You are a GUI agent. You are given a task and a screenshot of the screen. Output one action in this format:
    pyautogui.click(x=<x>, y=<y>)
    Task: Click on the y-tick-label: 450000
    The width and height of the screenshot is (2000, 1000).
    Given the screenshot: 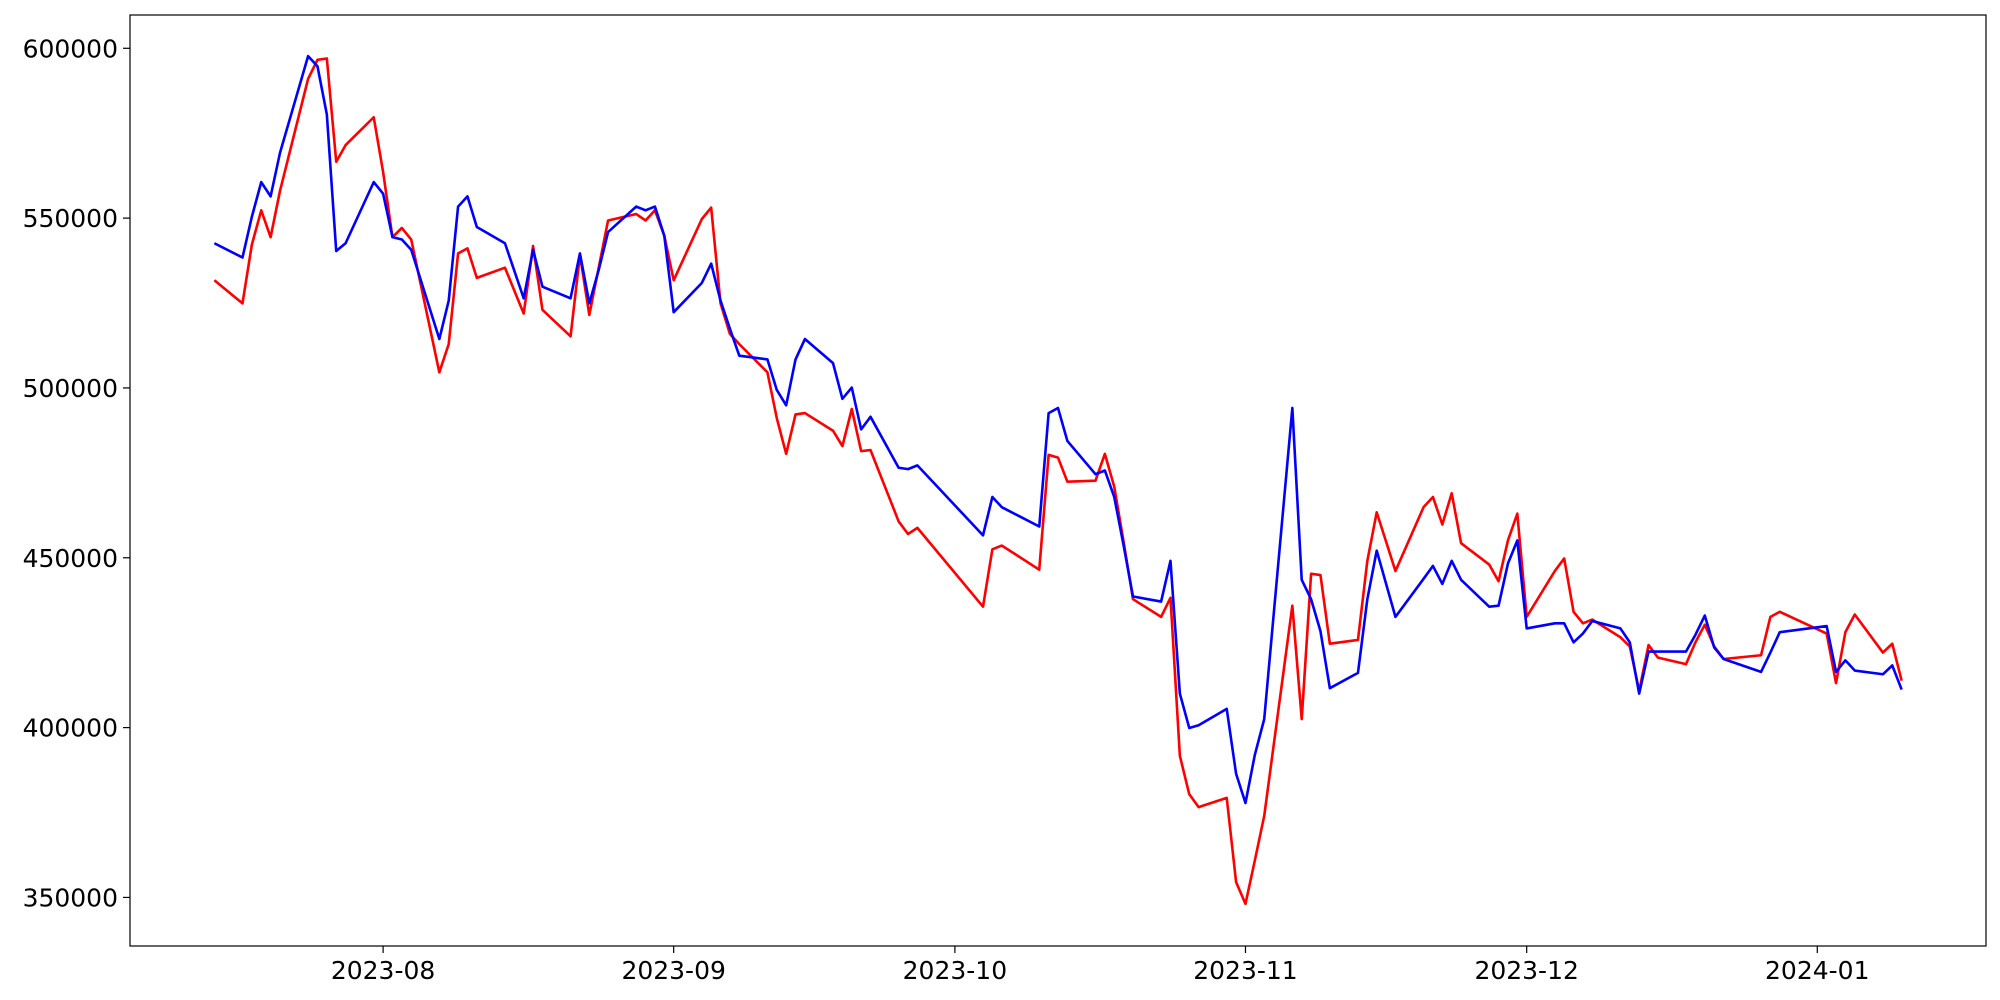 What is the action you would take?
    pyautogui.click(x=70, y=558)
    